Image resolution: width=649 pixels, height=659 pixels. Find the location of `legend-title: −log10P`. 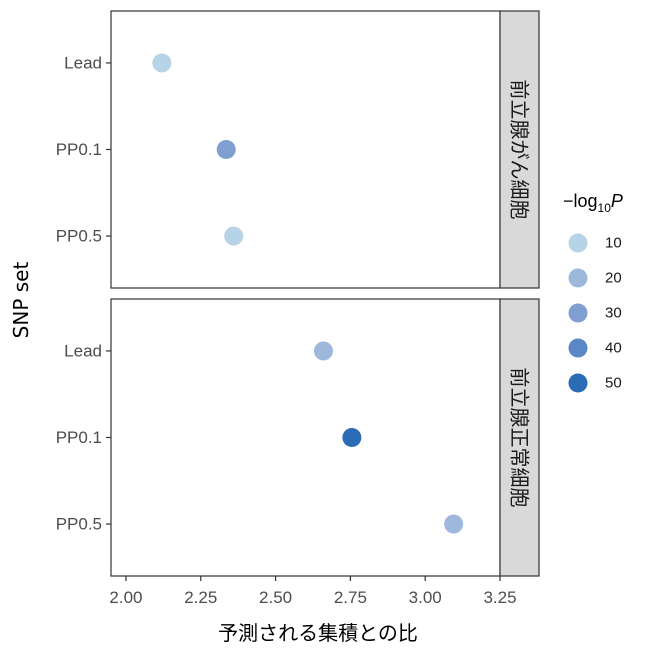

legend-title: −log10P is located at coordinates (593, 203).